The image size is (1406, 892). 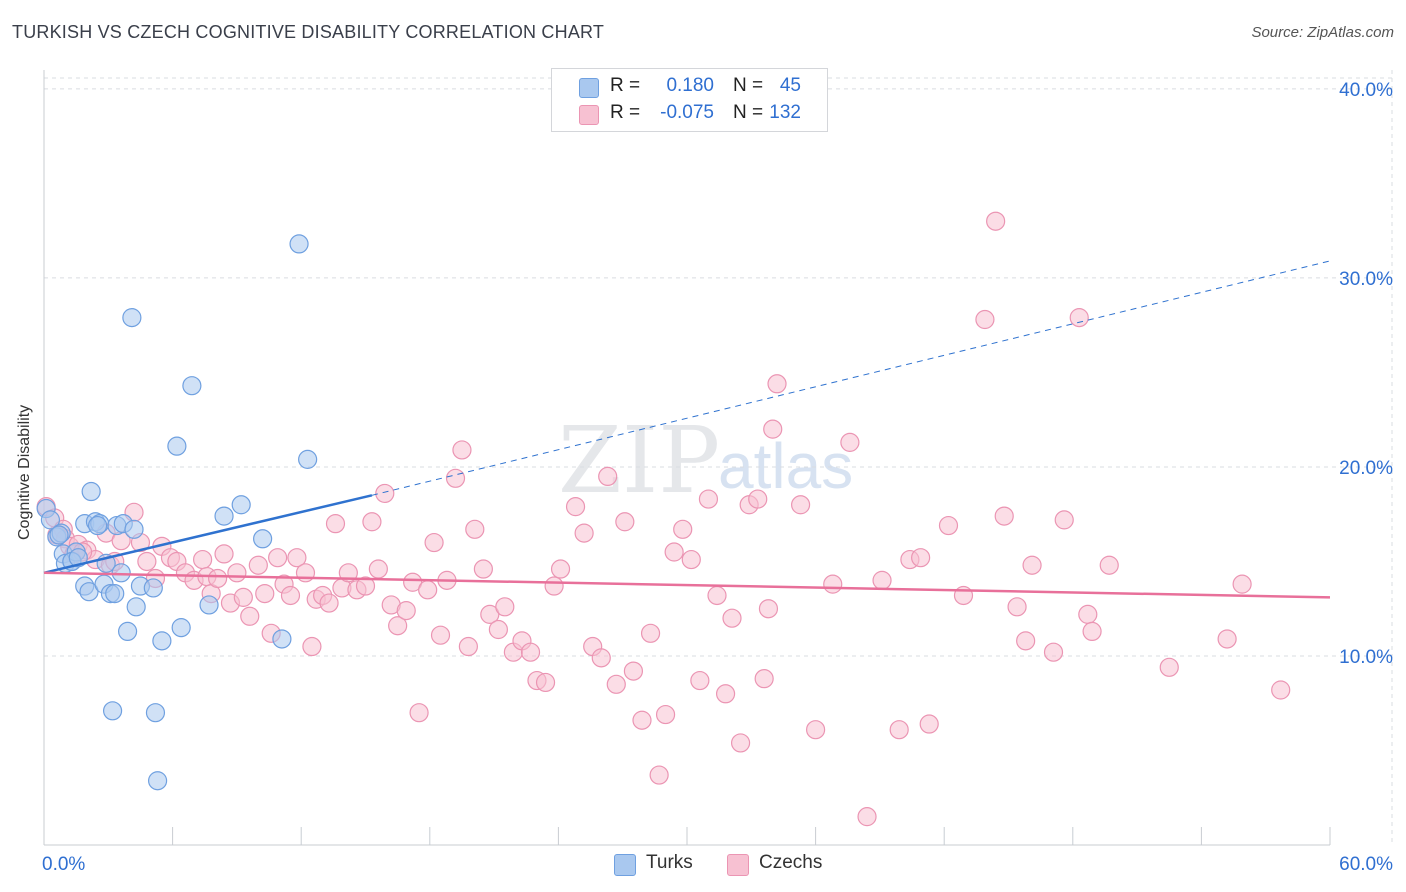 What do you see at coordinates (625, 865) in the screenshot?
I see `legend-turks-swatch` at bounding box center [625, 865].